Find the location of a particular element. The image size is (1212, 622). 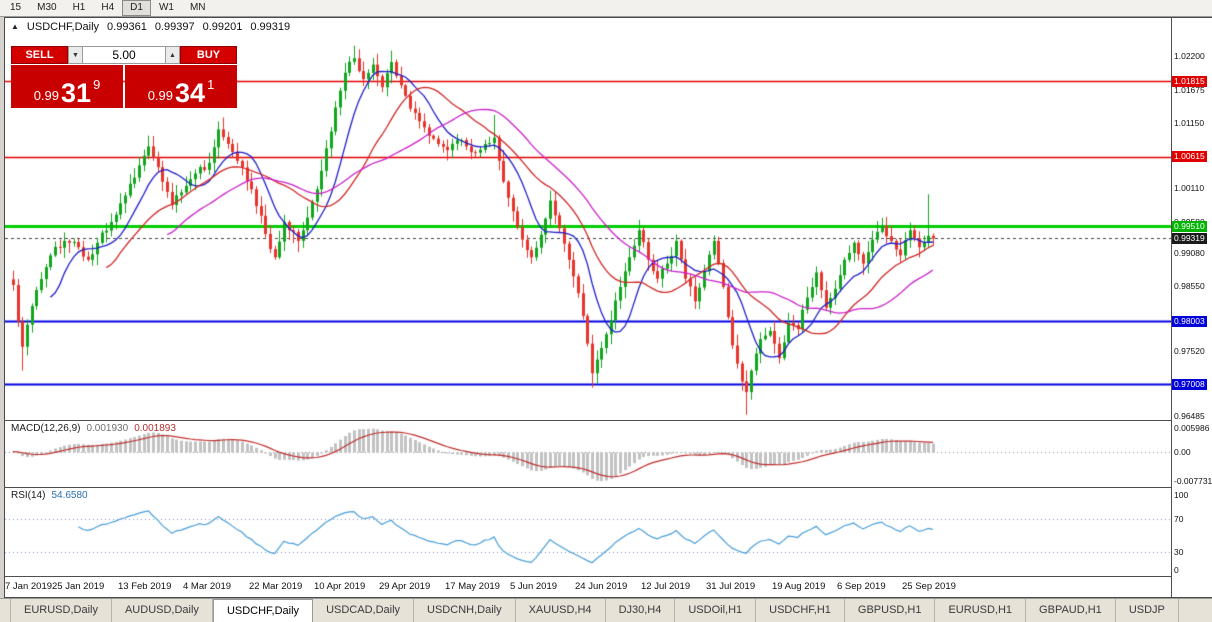

price-axis-label: 0.97520 is located at coordinates (1189, 351).